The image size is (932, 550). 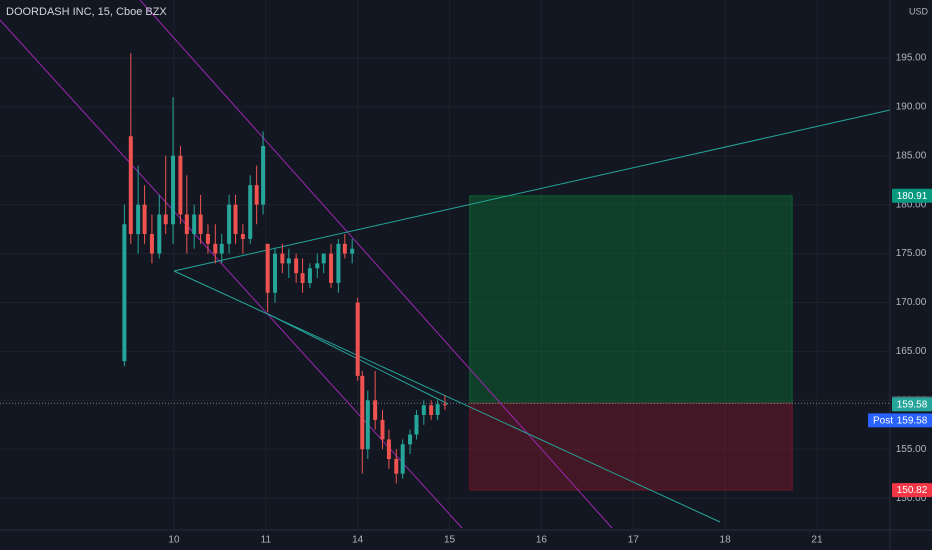 I want to click on y-tick-label: 180.00, so click(x=911, y=204).